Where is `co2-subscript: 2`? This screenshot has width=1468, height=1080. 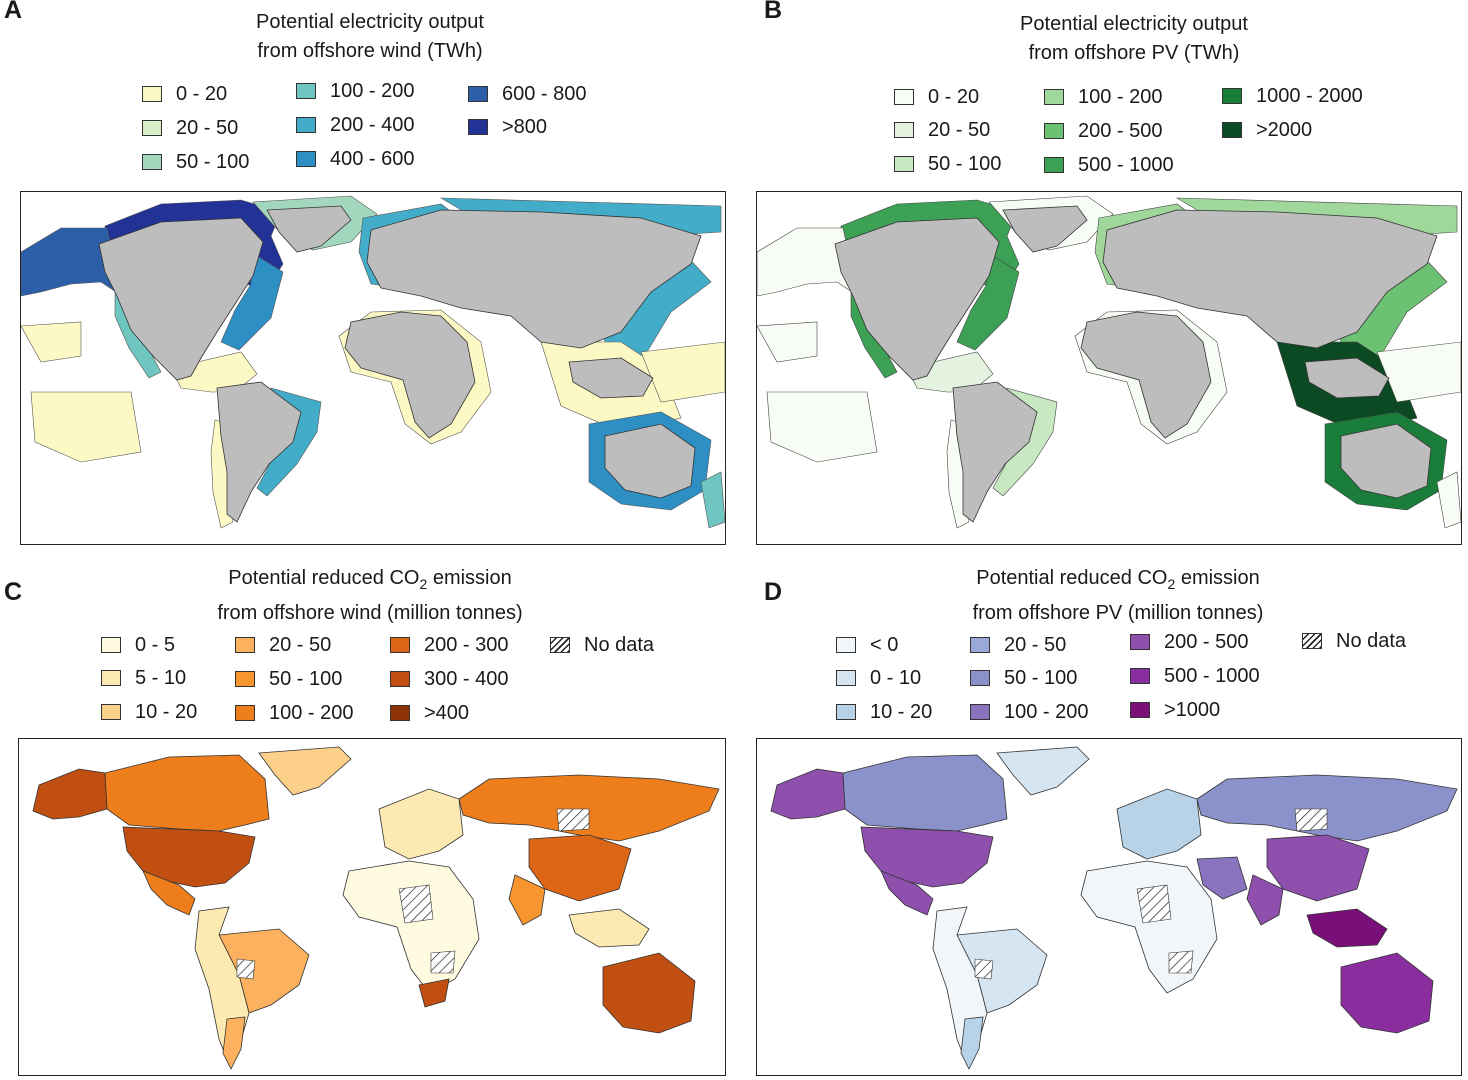 co2-subscript: 2 is located at coordinates (423, 584).